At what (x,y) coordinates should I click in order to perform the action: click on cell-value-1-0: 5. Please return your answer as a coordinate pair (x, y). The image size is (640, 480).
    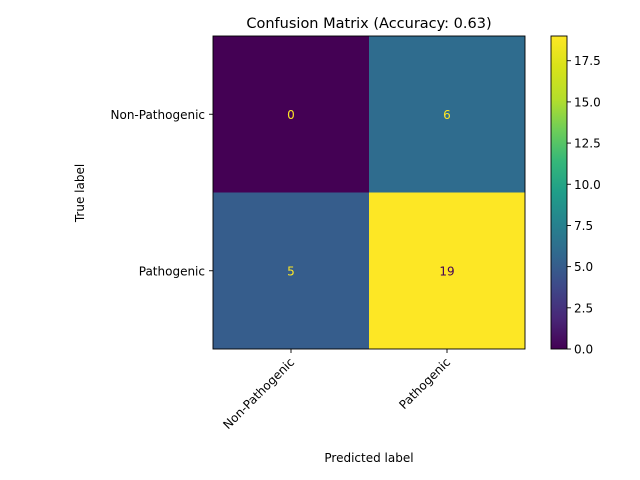
    Looking at the image, I should click on (291, 271).